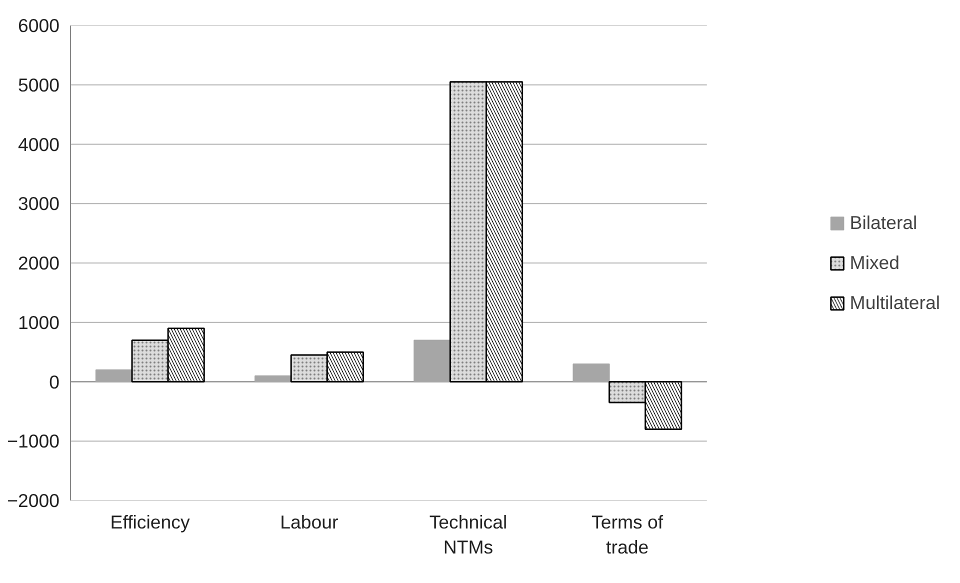  What do you see at coordinates (39, 144) in the screenshot?
I see `y-tick-label: 4000` at bounding box center [39, 144].